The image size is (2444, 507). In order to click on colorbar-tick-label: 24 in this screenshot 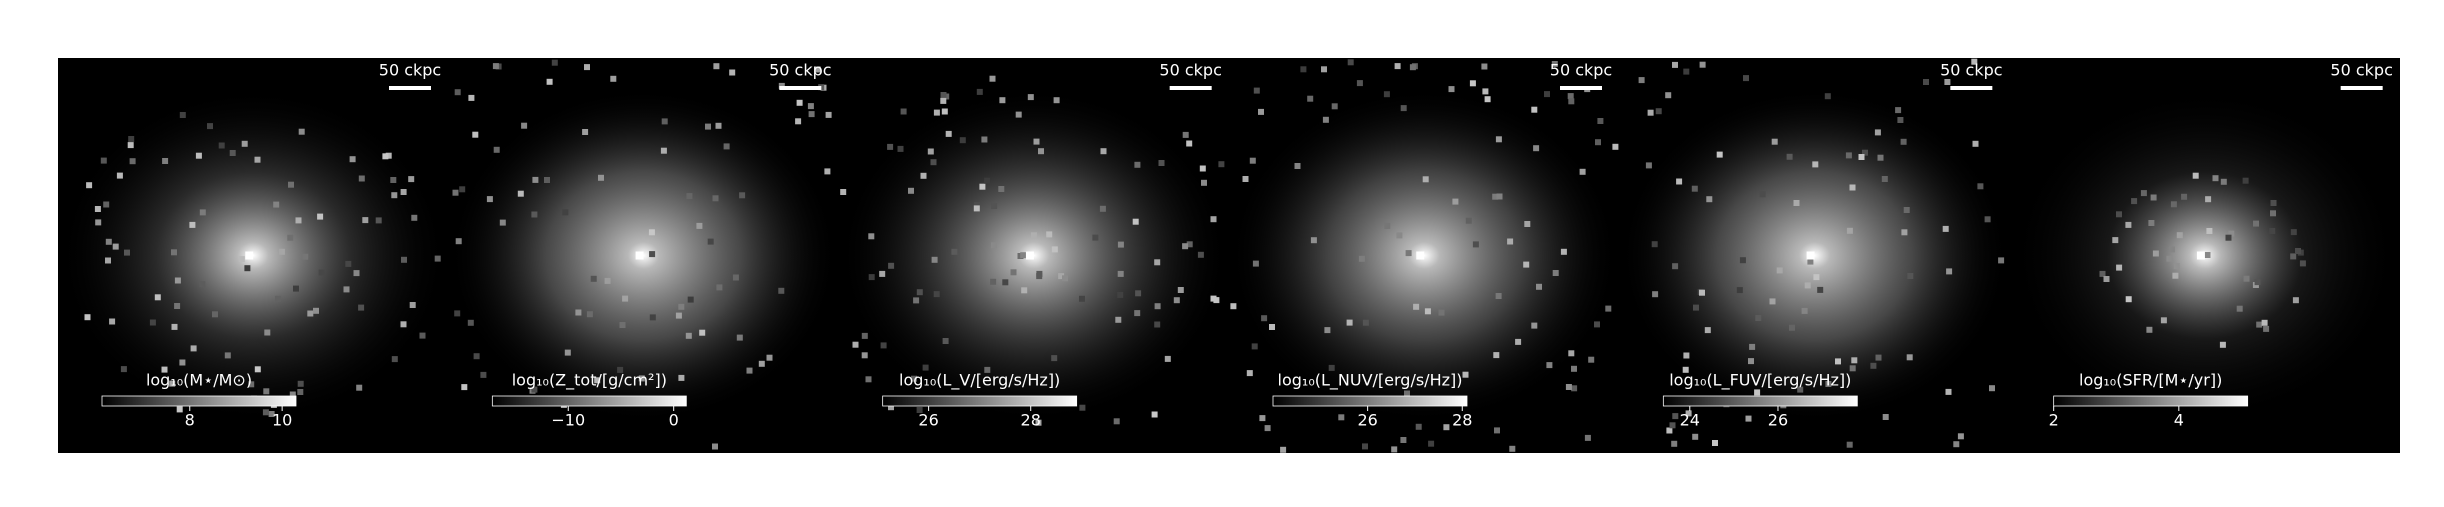, I will do `click(1690, 420)`.